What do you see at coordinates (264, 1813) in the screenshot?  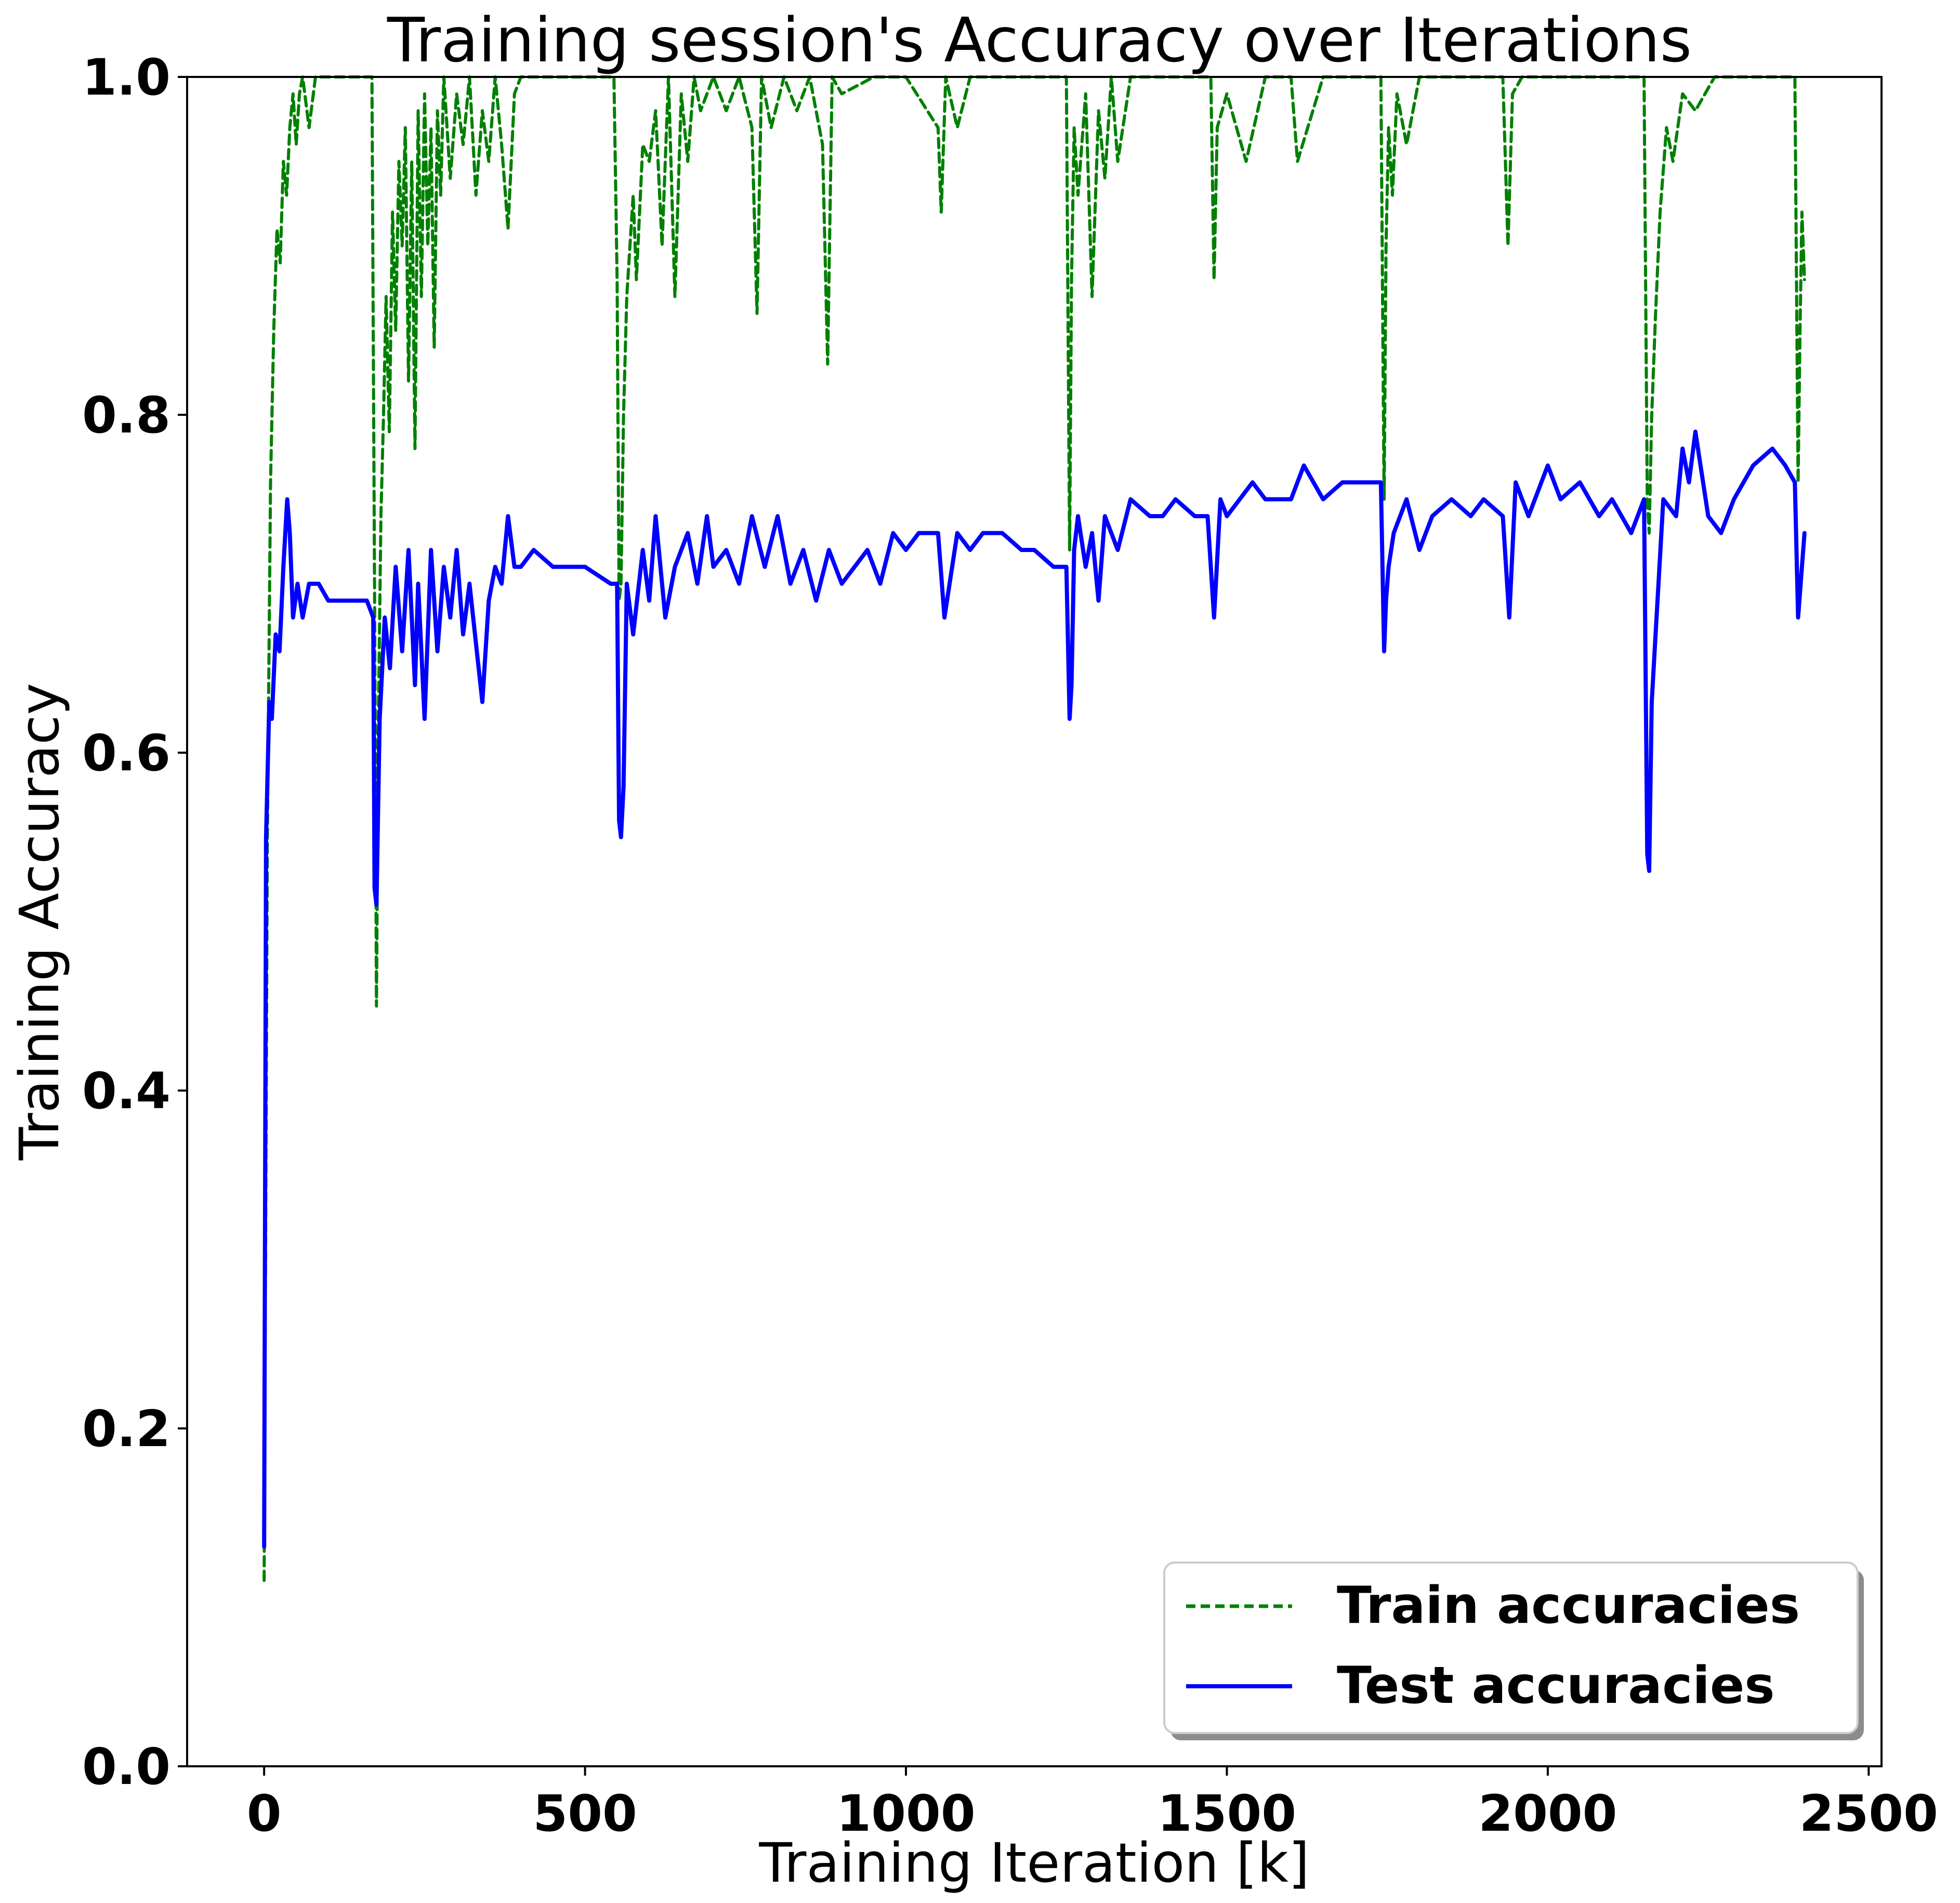 I see `x-tick-label: 0` at bounding box center [264, 1813].